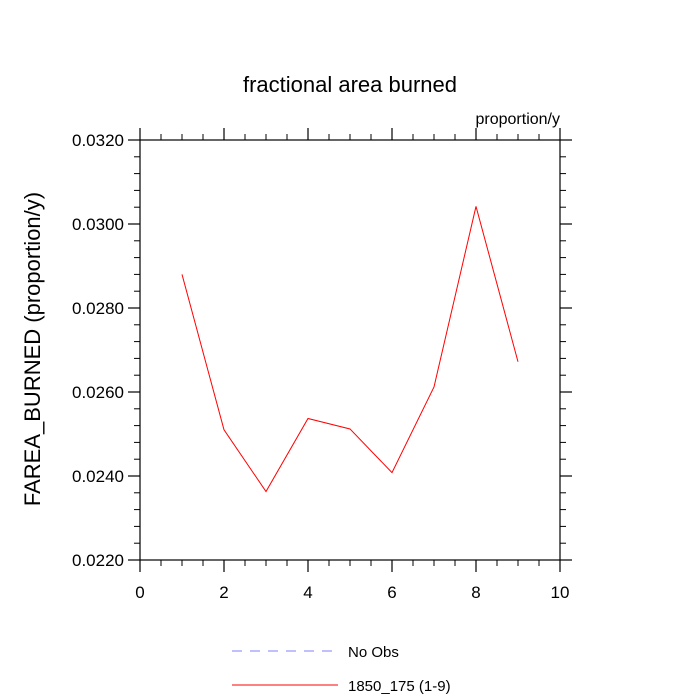 This screenshot has width=700, height=700. Describe the element at coordinates (518, 119) in the screenshot. I see `units-label: proportion/y` at that location.